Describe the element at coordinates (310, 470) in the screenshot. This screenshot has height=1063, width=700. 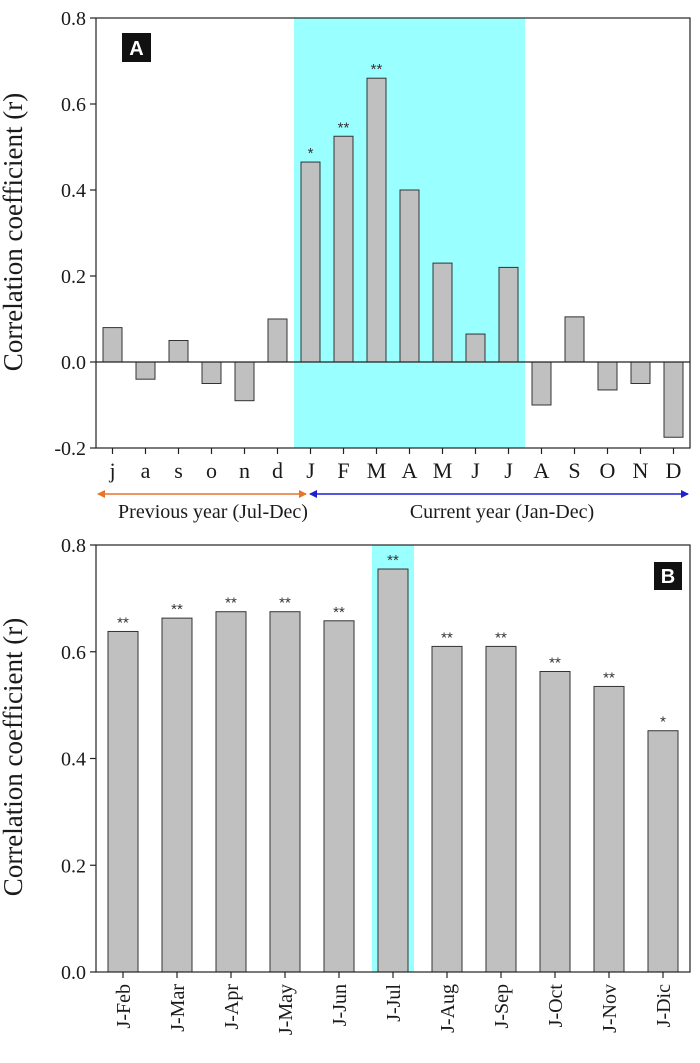
I see `x-tick-label-a-6: J` at that location.